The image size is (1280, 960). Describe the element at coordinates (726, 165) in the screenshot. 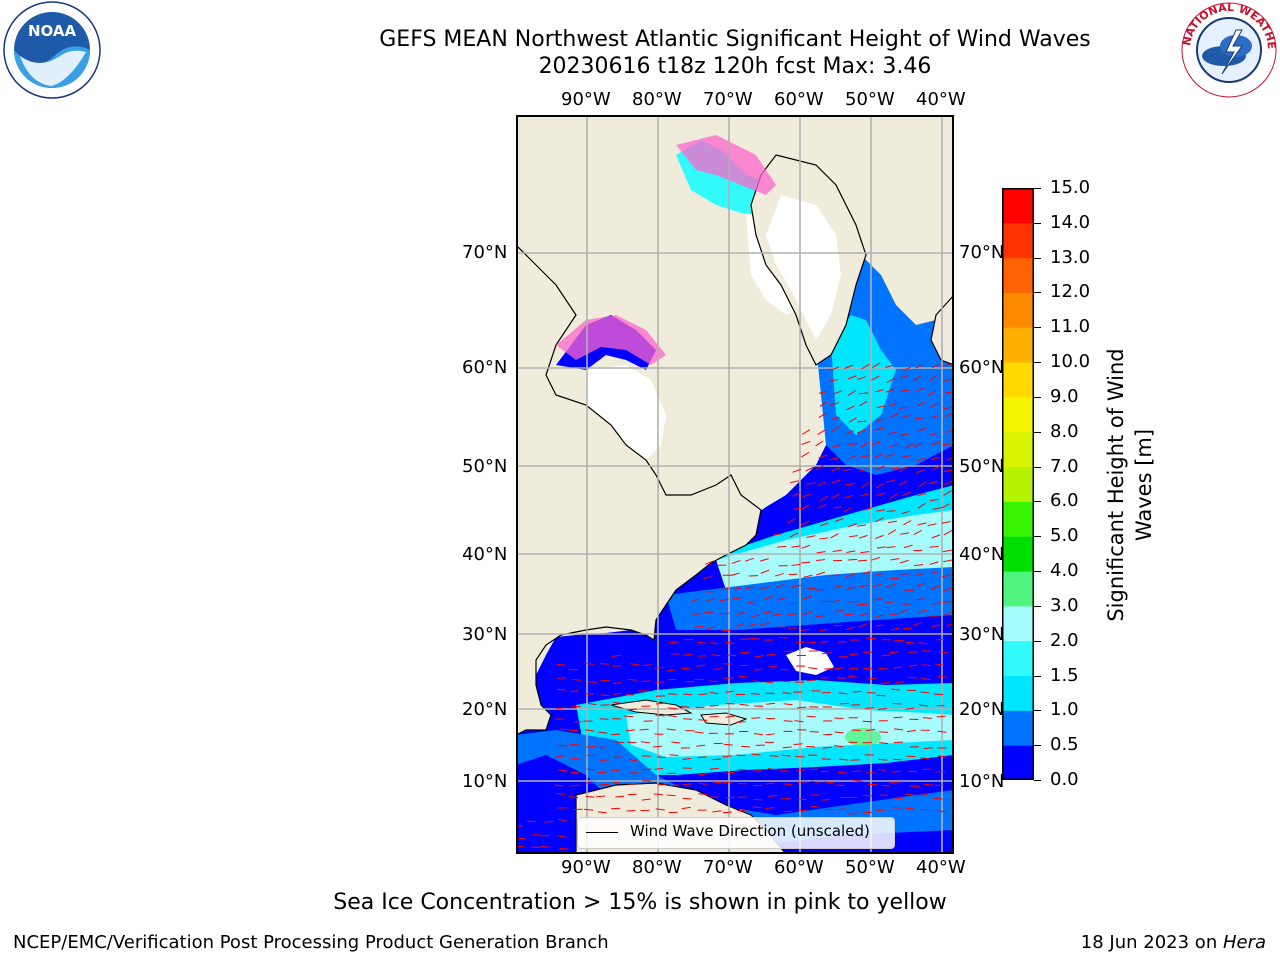

I see `sea-ice-pink` at that location.